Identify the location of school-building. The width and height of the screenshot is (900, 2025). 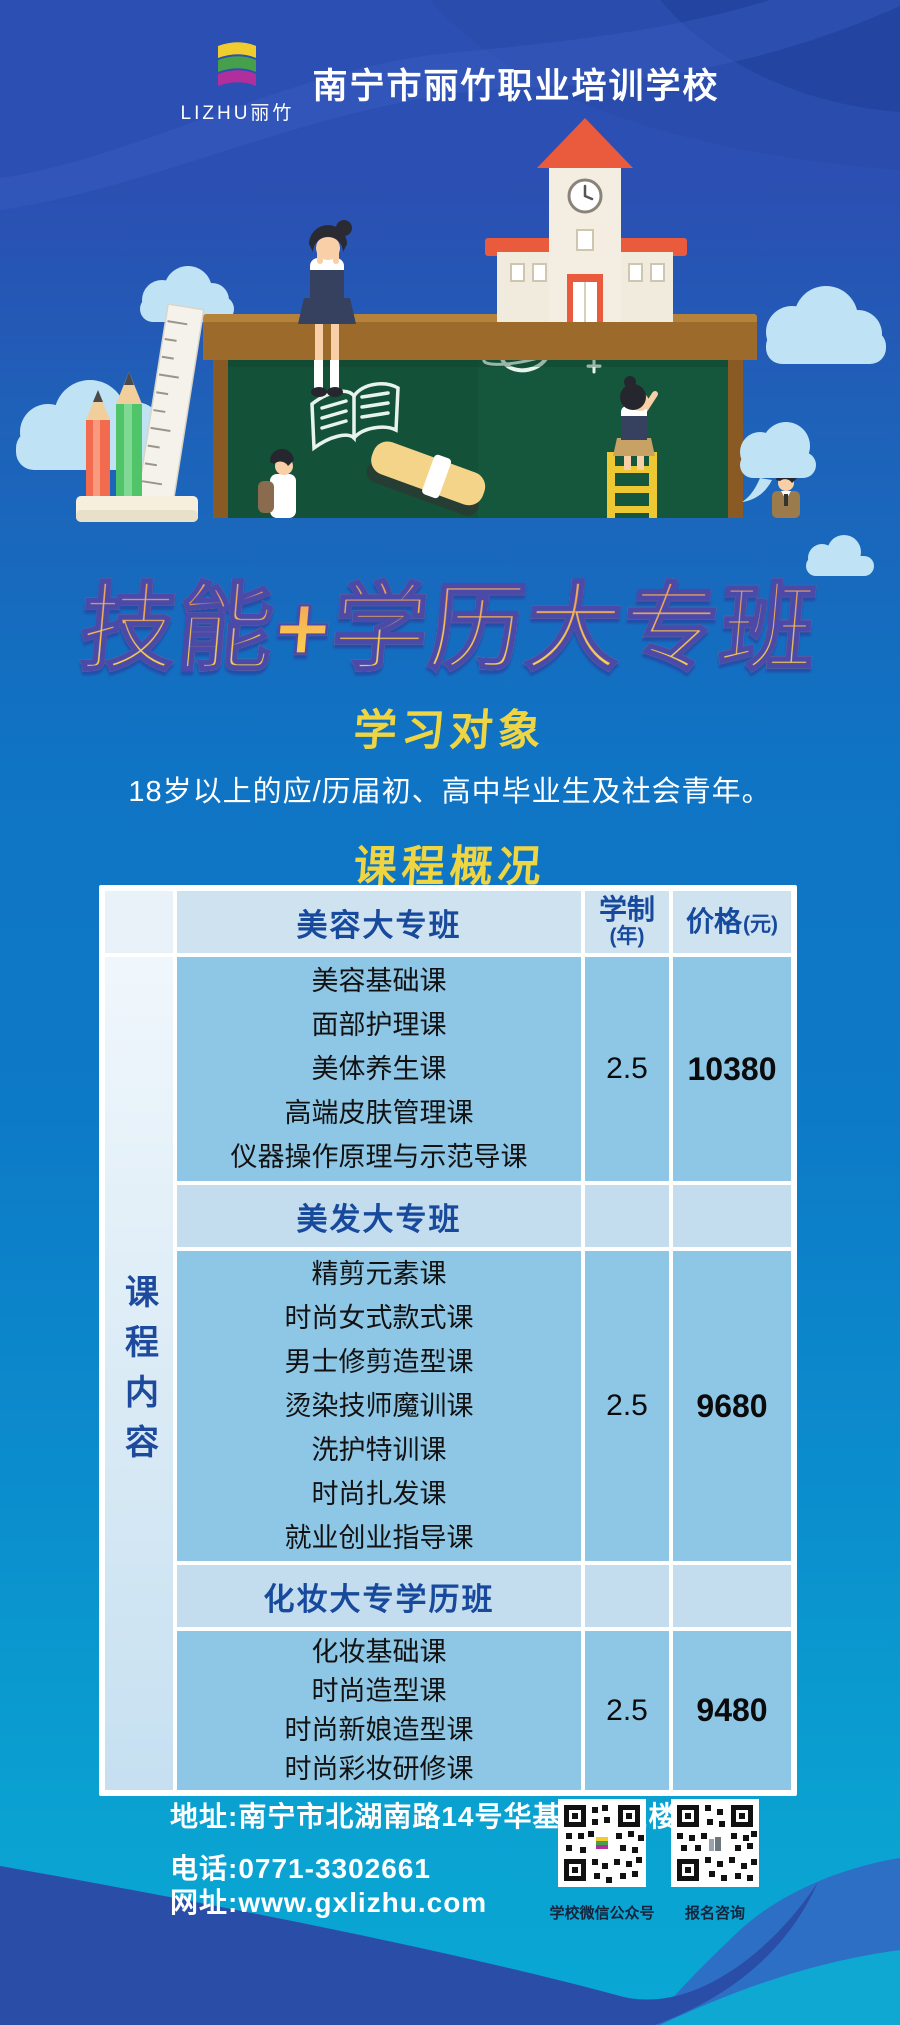
(586, 220).